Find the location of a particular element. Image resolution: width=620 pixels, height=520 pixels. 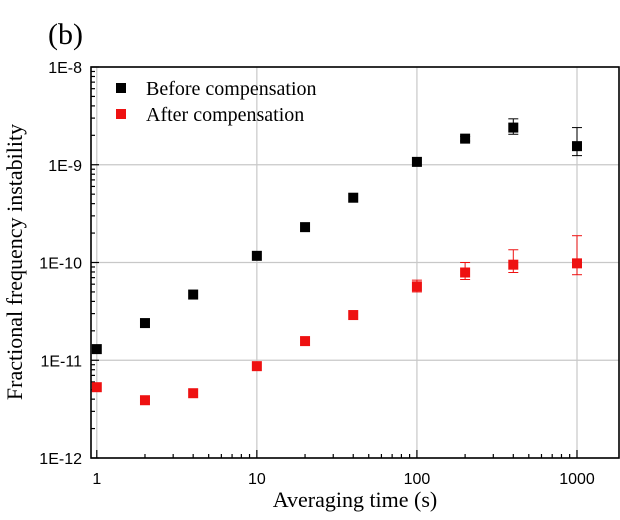

x-tick-label: 1 is located at coordinates (96, 479).